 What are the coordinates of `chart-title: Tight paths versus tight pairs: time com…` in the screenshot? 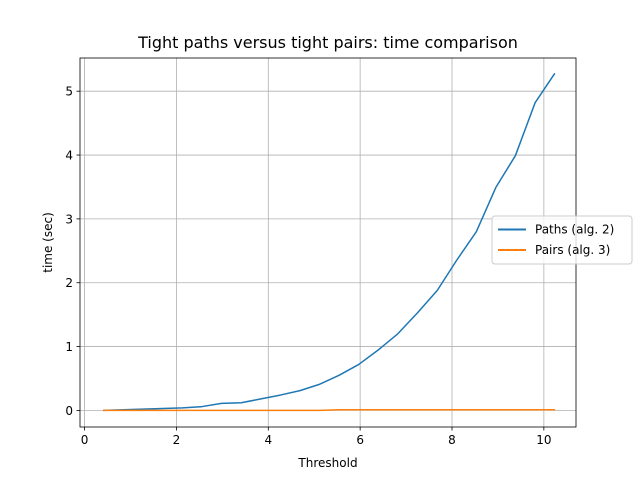 It's located at (327, 42).